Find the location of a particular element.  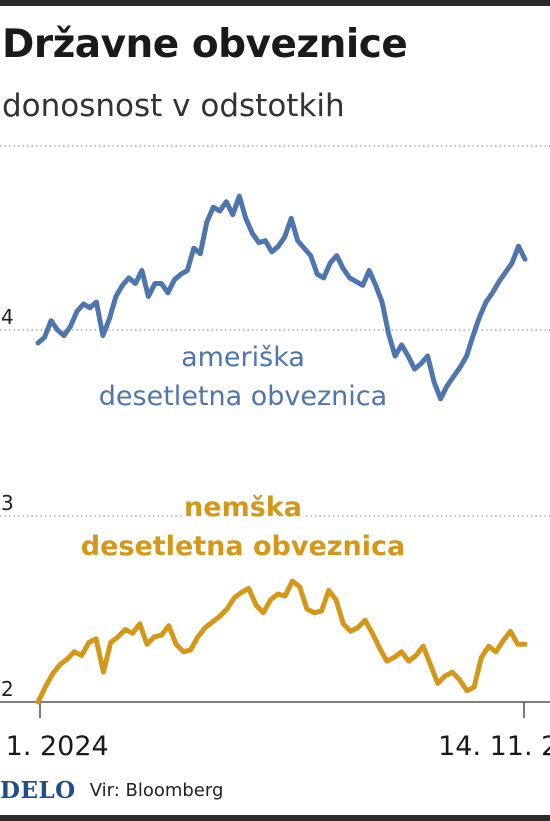

delo-logo: DELO is located at coordinates (38, 790).